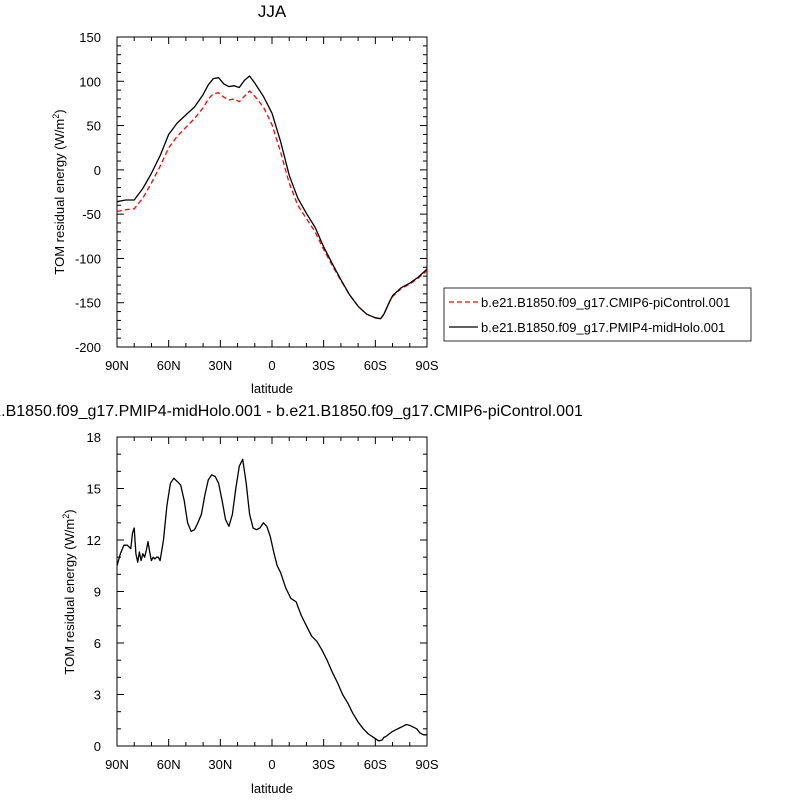  Describe the element at coordinates (117, 365) in the screenshot. I see `top-x-tick-label: 90N` at that location.